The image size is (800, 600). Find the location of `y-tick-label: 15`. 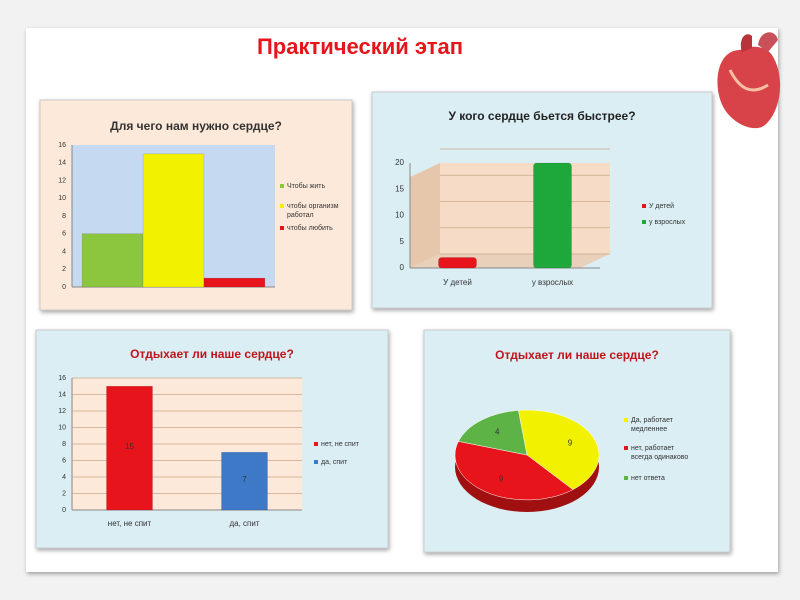

y-tick-label: 15 is located at coordinates (399, 188).